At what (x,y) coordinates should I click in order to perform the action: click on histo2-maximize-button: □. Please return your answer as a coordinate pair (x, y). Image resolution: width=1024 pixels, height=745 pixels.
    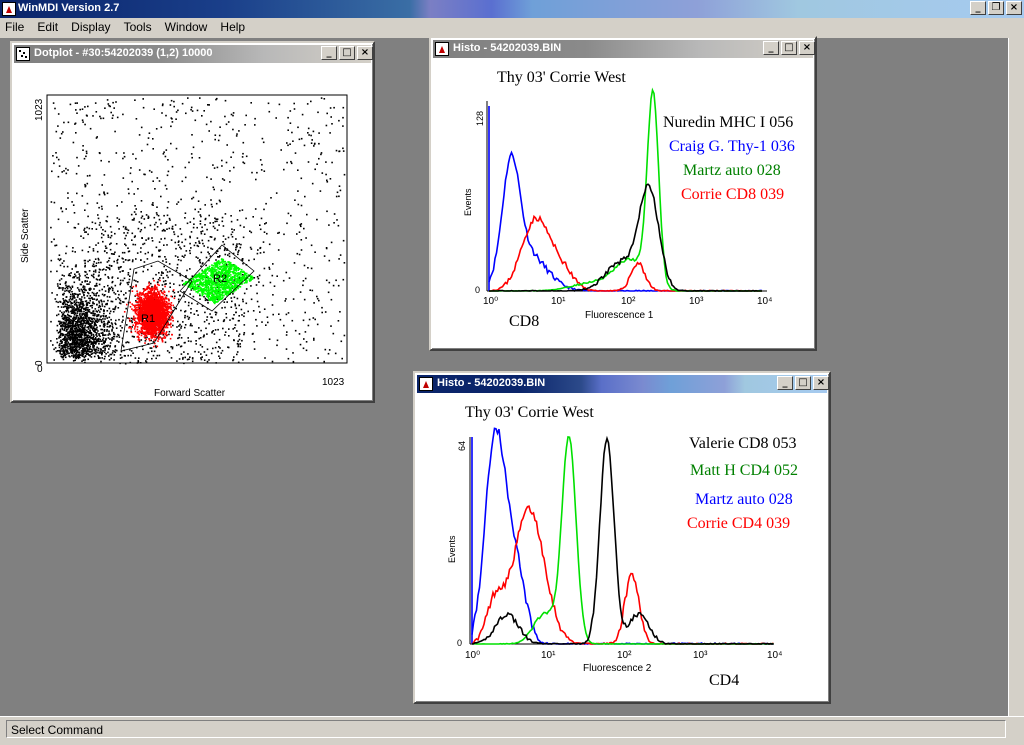
    Looking at the image, I should click on (803, 383).